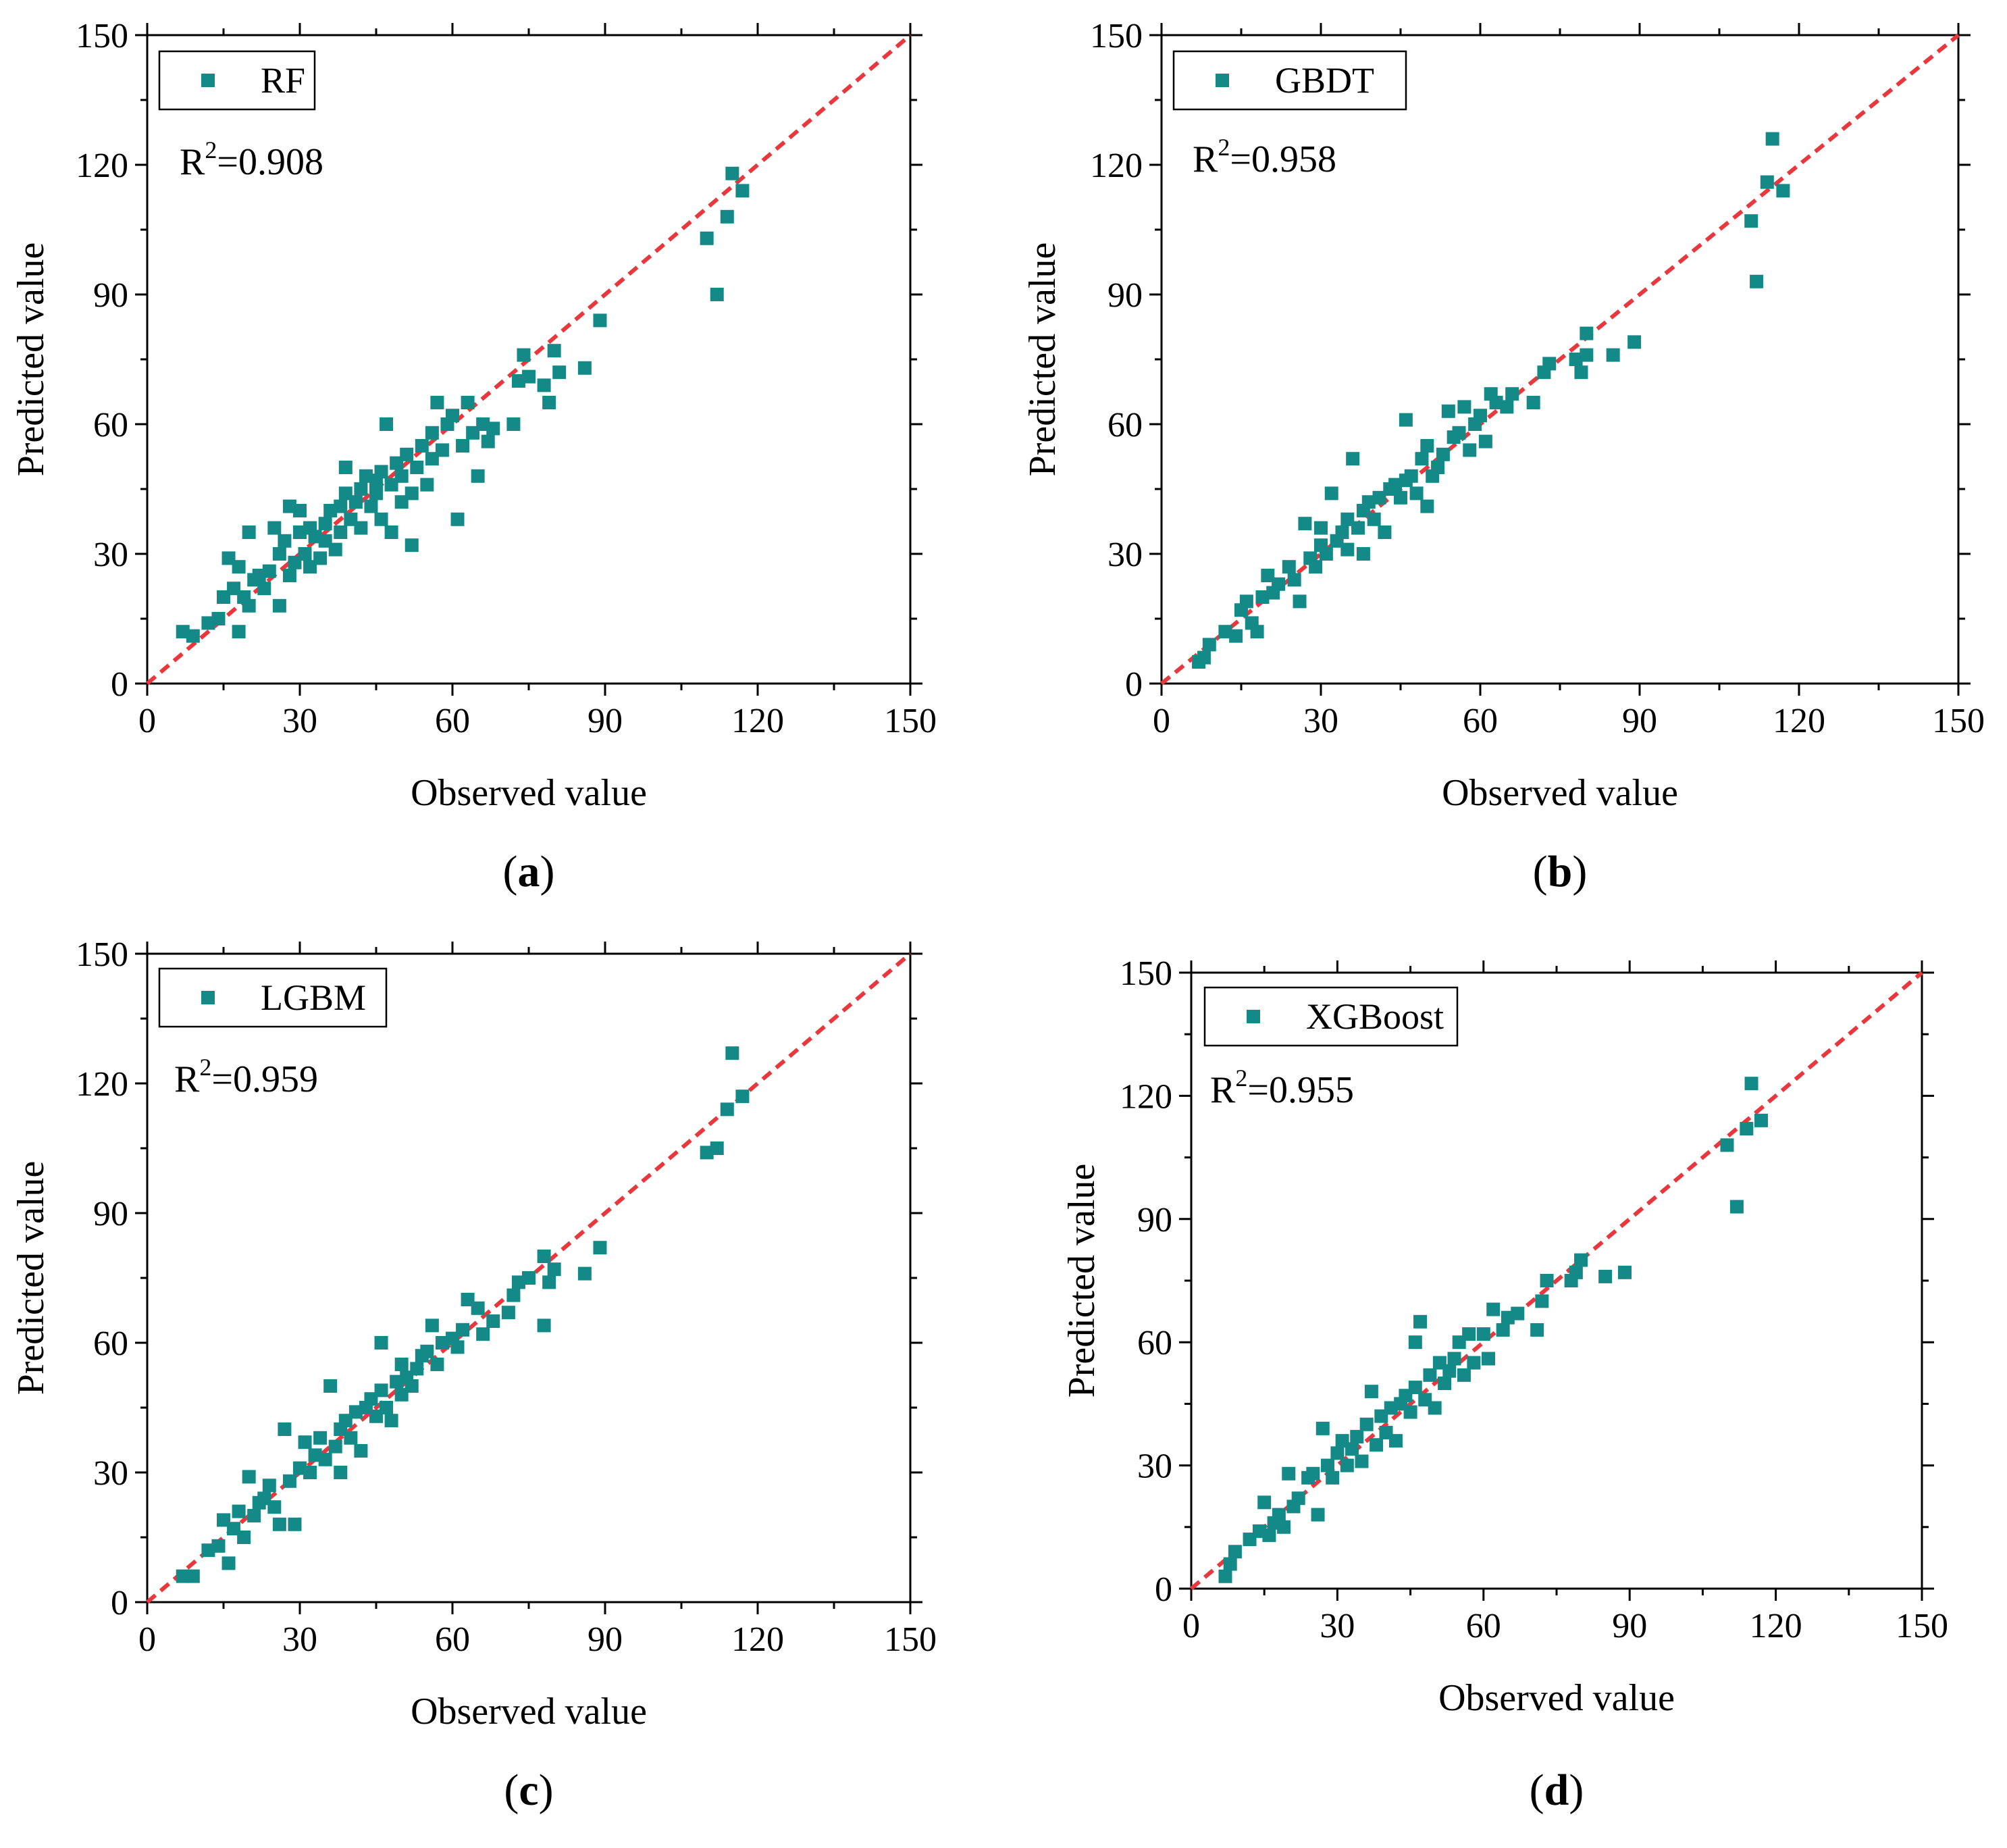  Describe the element at coordinates (1324, 80) in the screenshot. I see `legend-label: GBDT` at that location.